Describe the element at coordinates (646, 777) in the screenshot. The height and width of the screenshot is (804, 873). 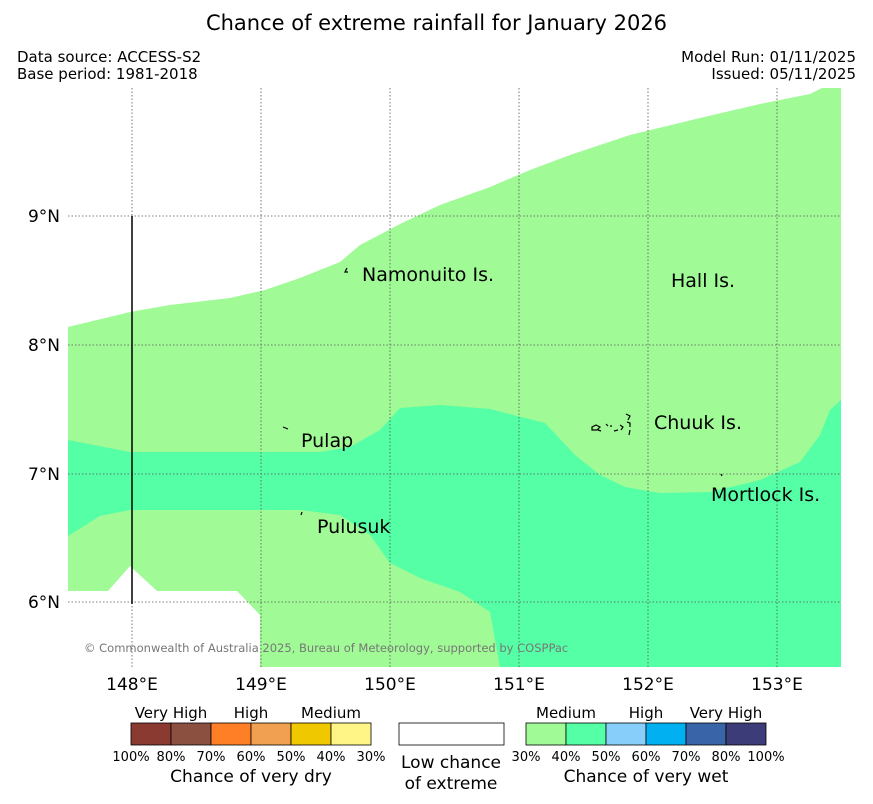
I see `legend-wet-caption: Chance of very wet` at that location.